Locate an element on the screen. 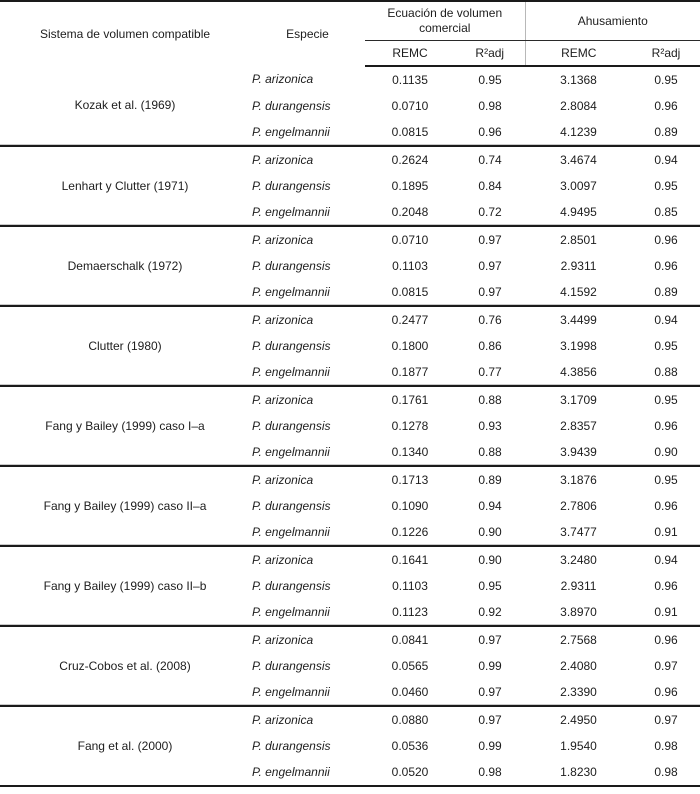 This screenshot has height=794, width=700. table-row: P. durangensis 0.1090 0.94 2.7806 0.96 is located at coordinates (350, 506).